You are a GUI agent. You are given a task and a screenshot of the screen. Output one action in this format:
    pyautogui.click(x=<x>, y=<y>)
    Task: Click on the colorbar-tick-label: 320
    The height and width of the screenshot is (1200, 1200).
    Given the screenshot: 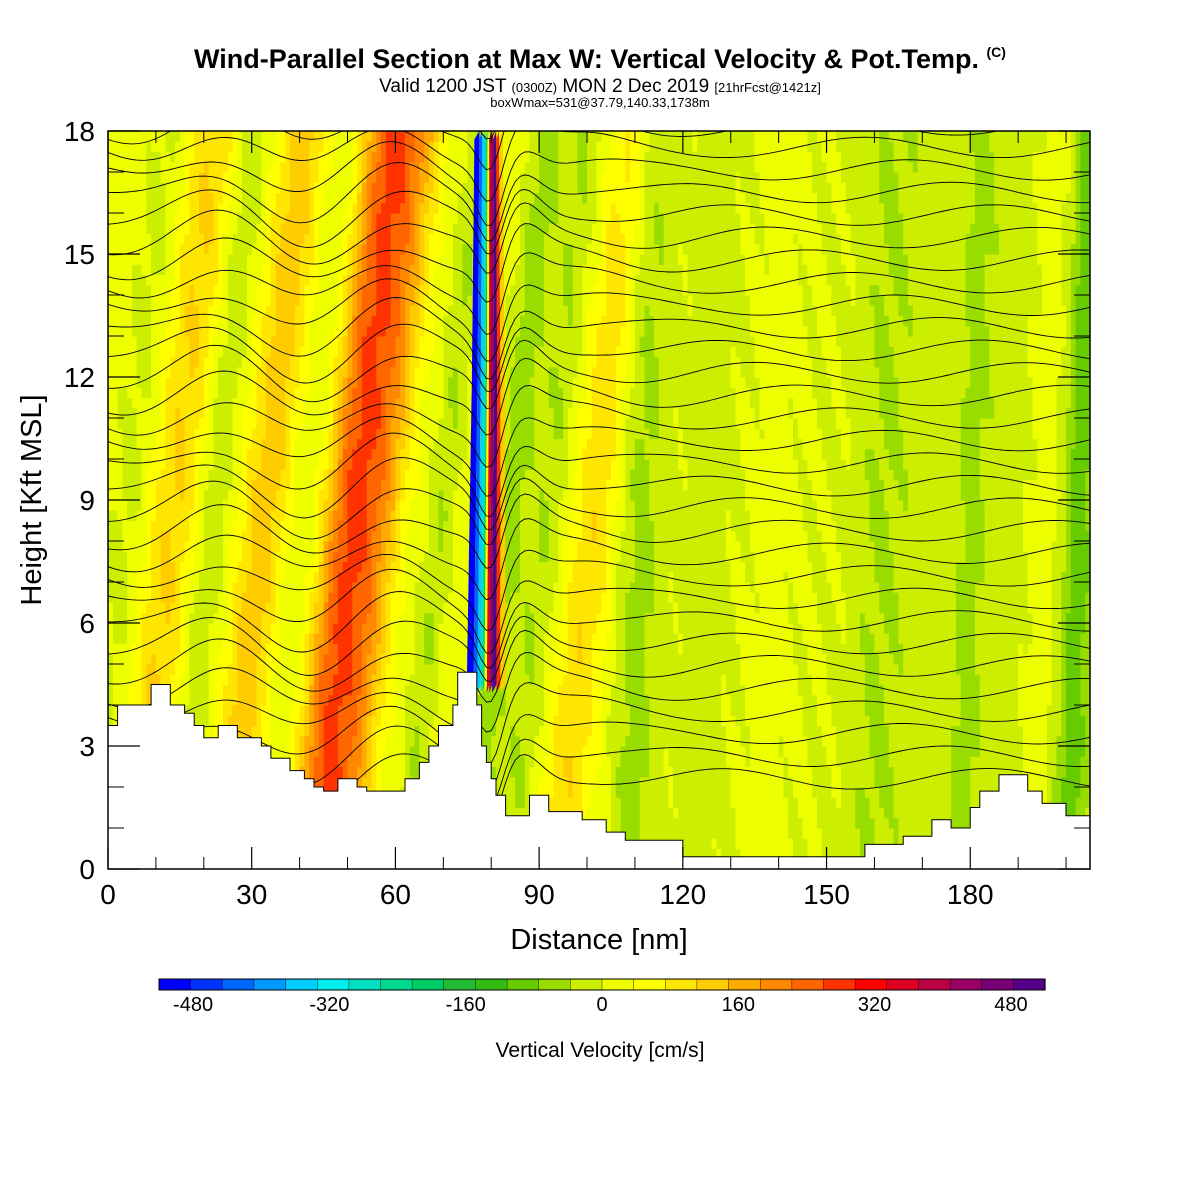 What is the action you would take?
    pyautogui.click(x=874, y=1005)
    